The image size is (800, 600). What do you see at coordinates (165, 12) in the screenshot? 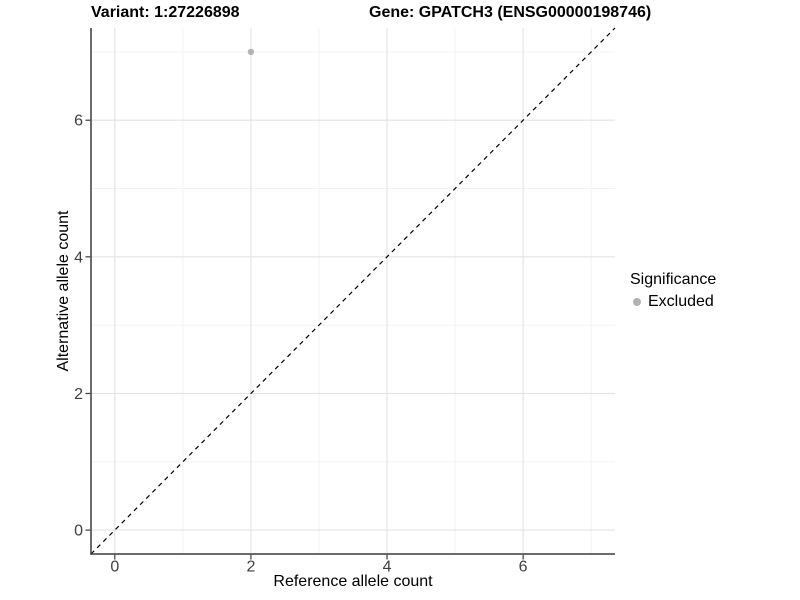
I see `variant-title: Variant: 1:27226898` at bounding box center [165, 12].